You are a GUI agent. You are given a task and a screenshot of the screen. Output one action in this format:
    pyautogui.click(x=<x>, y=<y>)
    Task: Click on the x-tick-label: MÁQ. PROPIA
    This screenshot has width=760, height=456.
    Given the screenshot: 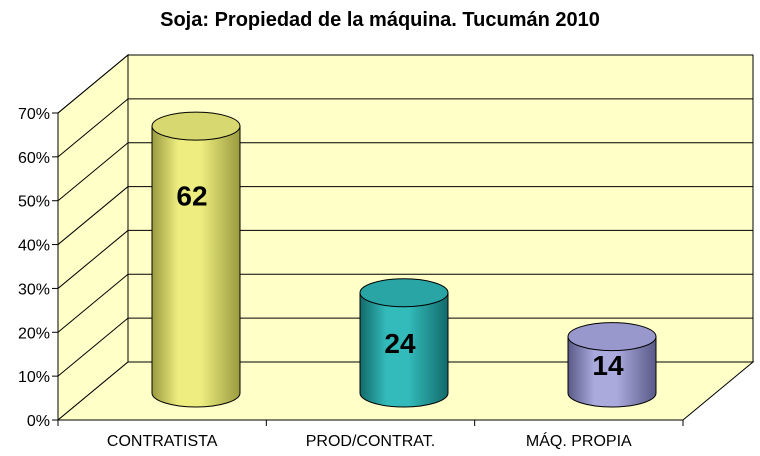 What is the action you would take?
    pyautogui.click(x=579, y=440)
    